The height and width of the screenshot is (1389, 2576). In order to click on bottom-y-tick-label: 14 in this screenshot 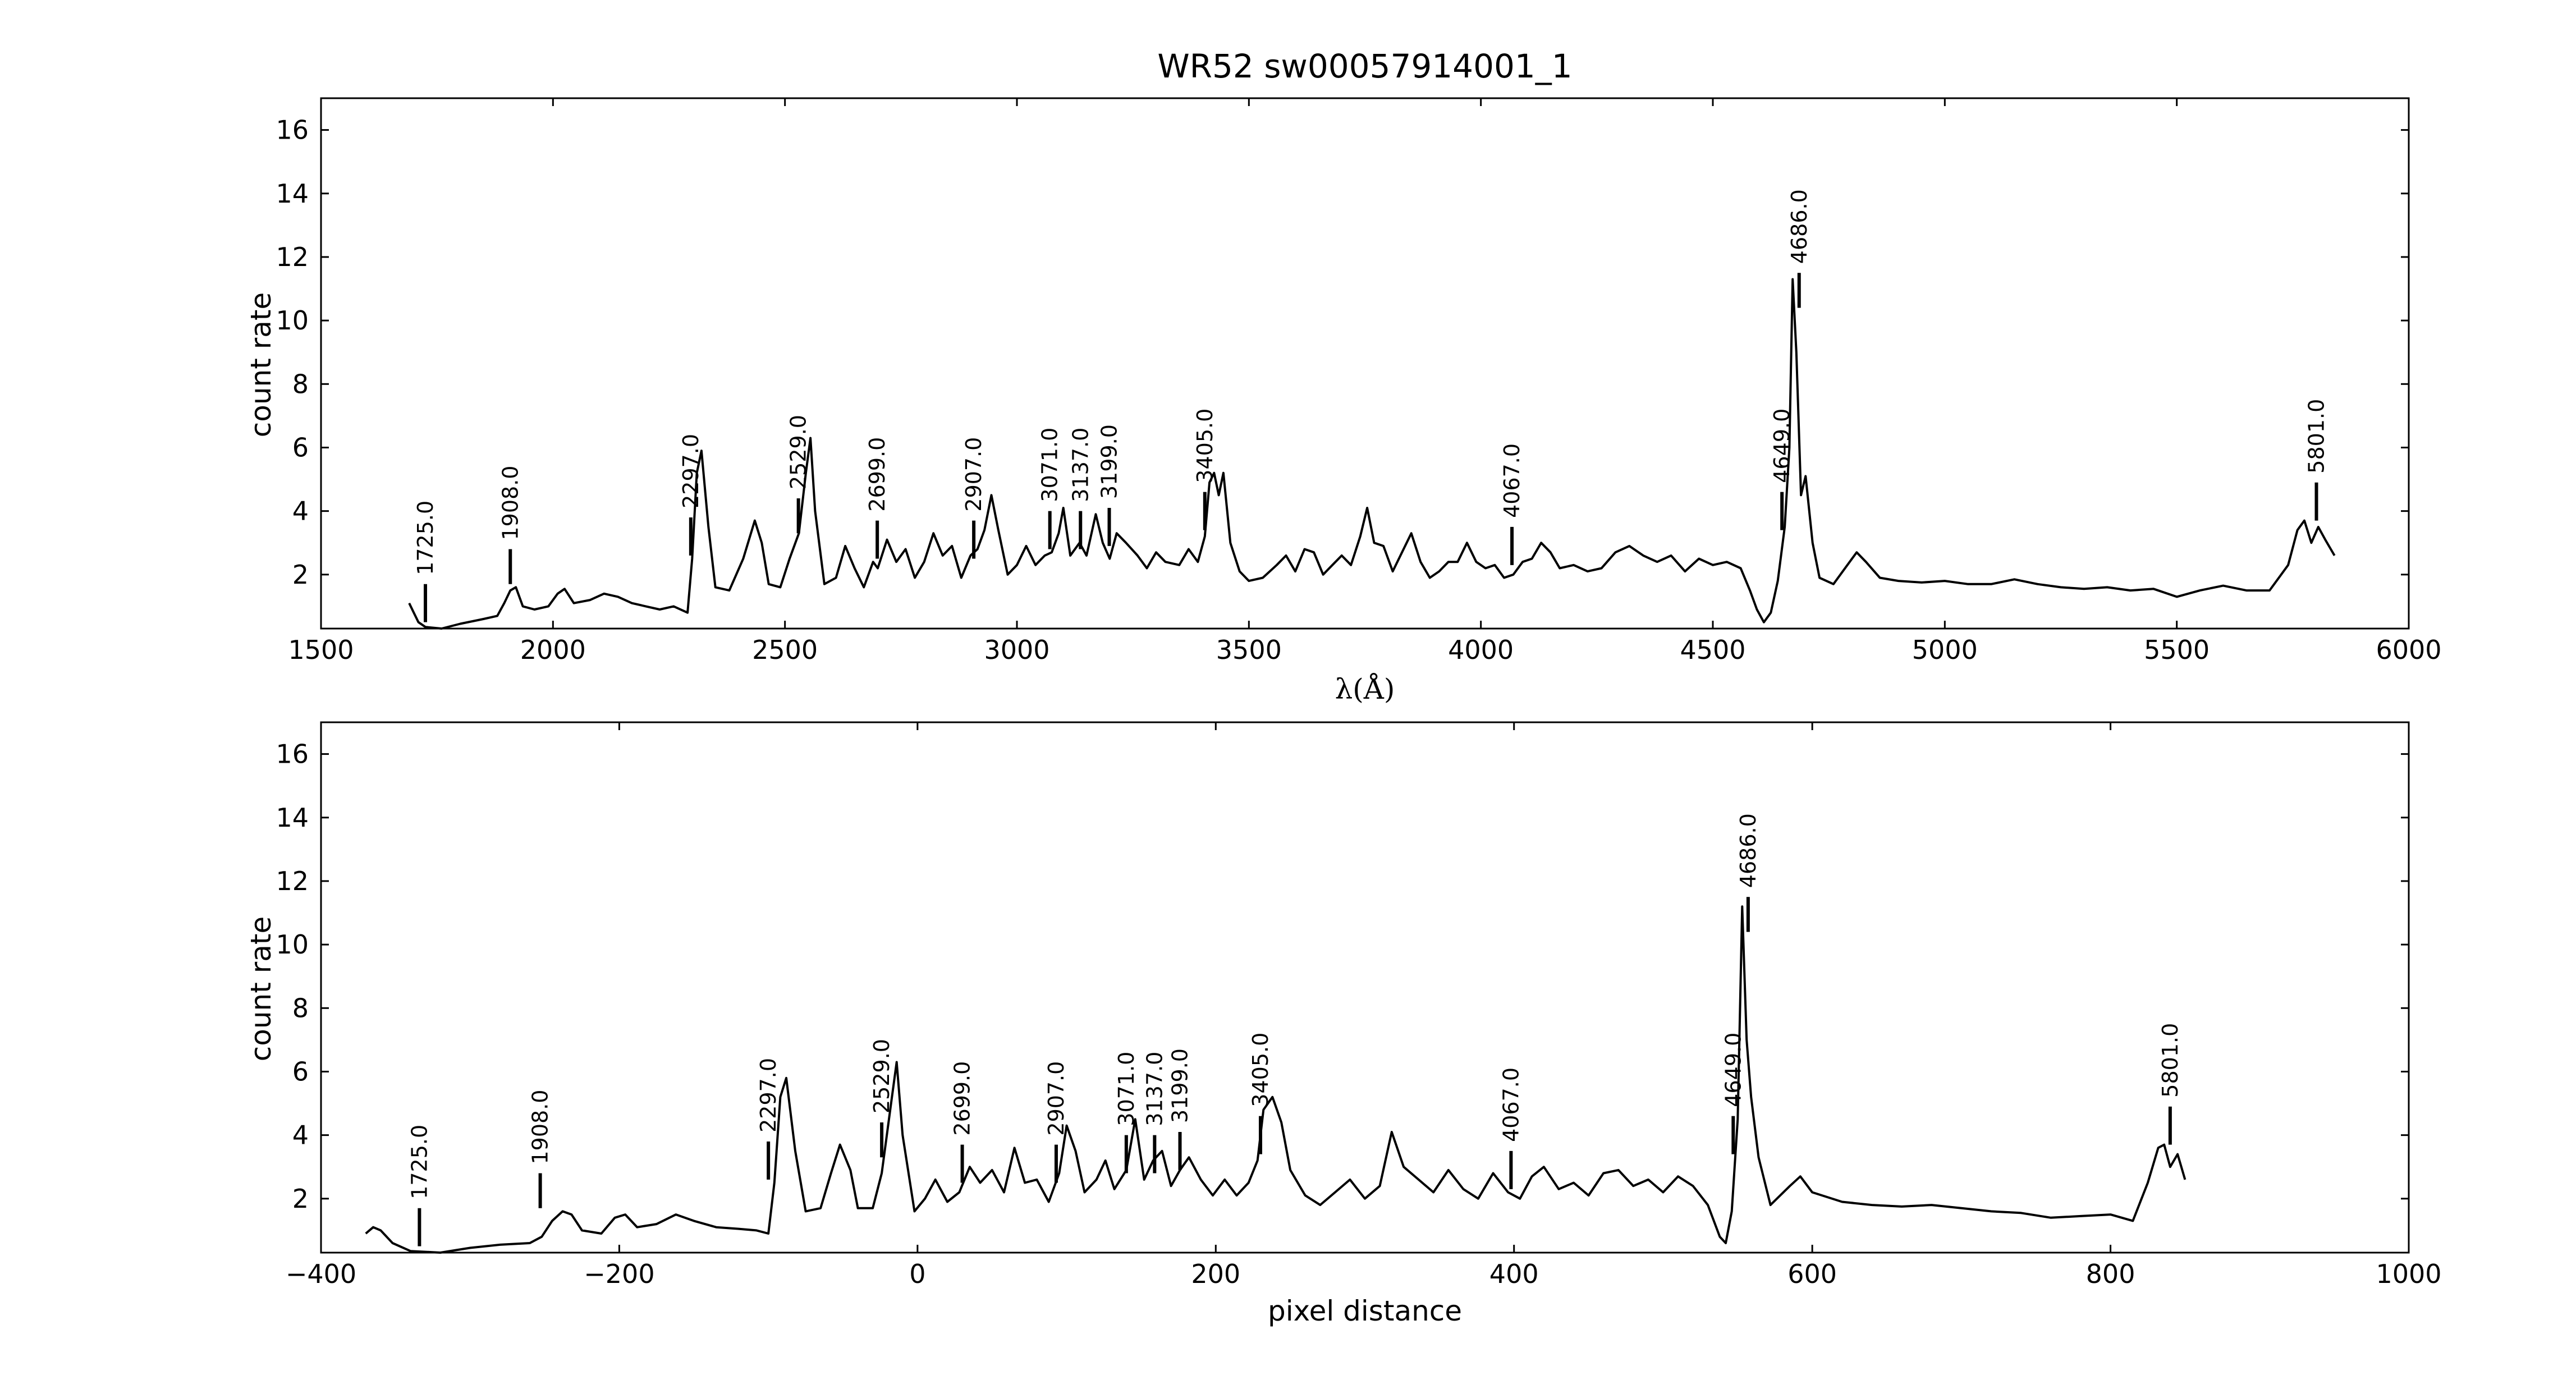, I will do `click(292, 818)`.